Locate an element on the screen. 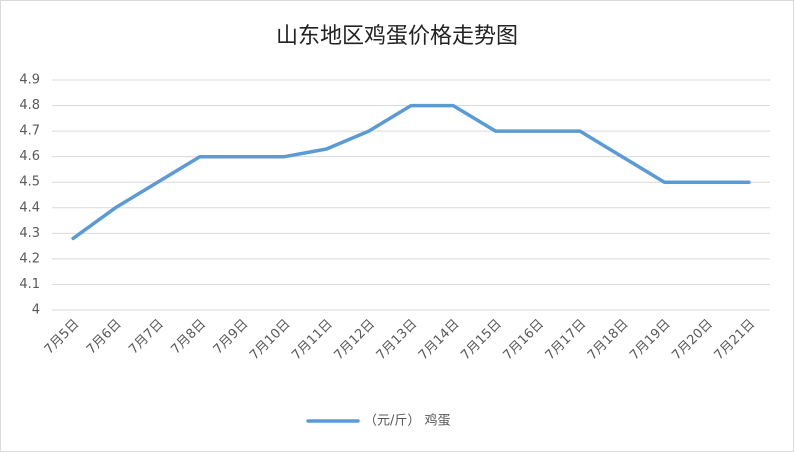 Image resolution: width=794 pixels, height=452 pixels. y-tick-label: 4.1 is located at coordinates (29, 284).